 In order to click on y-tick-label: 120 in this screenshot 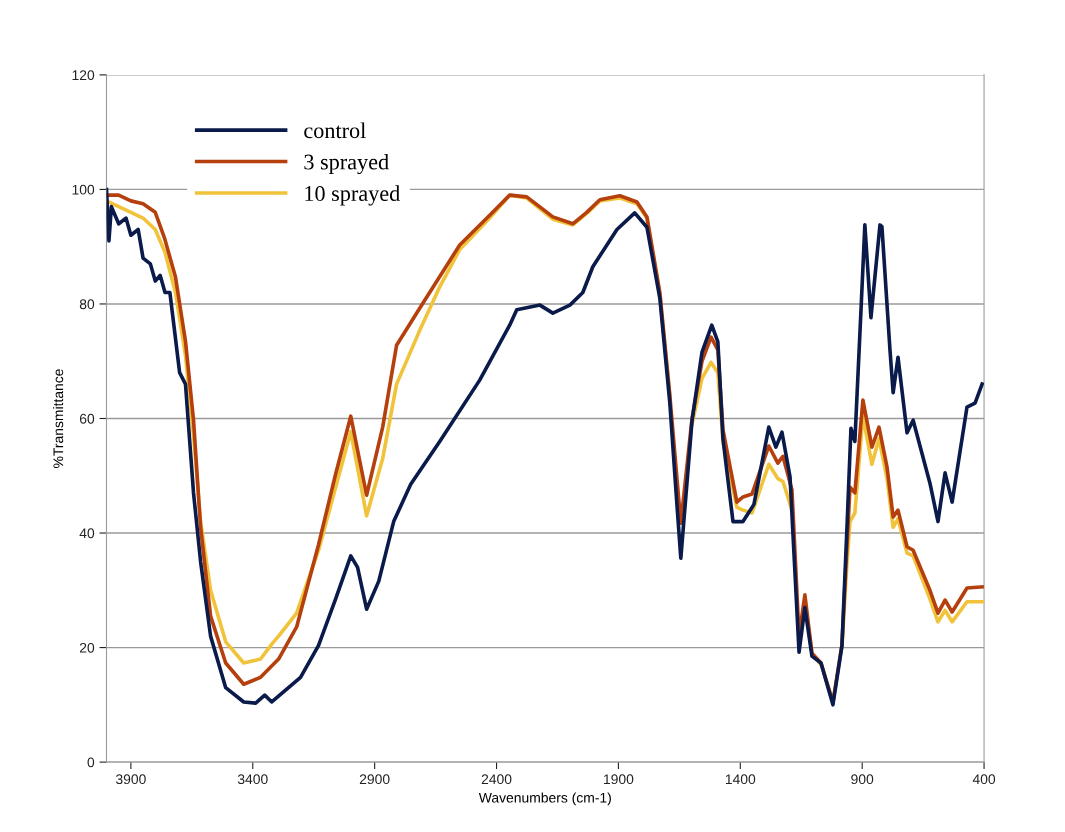, I will do `click(83, 75)`.